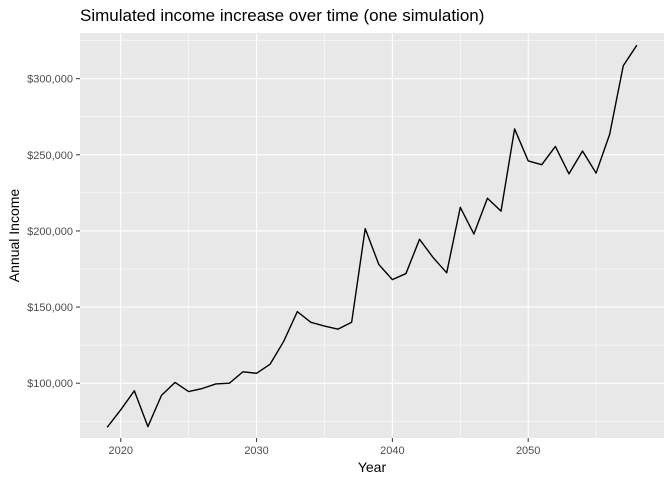 The height and width of the screenshot is (480, 672). Describe the element at coordinates (392, 451) in the screenshot. I see `x-tick-label: 2040` at that location.